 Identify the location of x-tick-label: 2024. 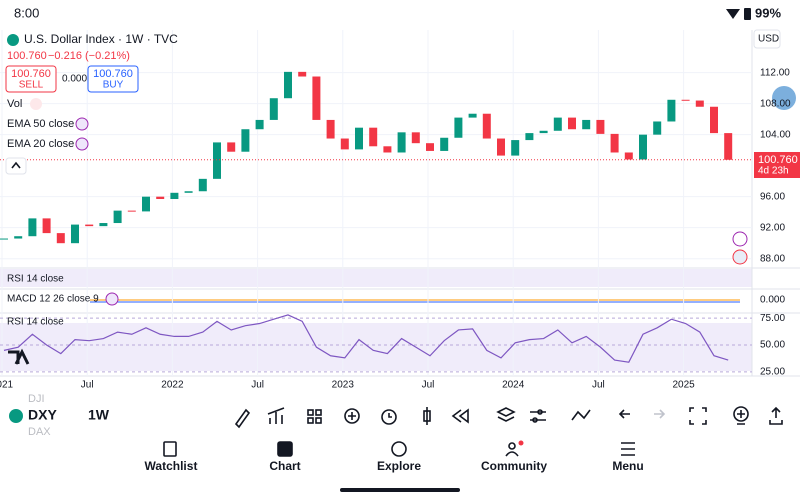
(513, 385).